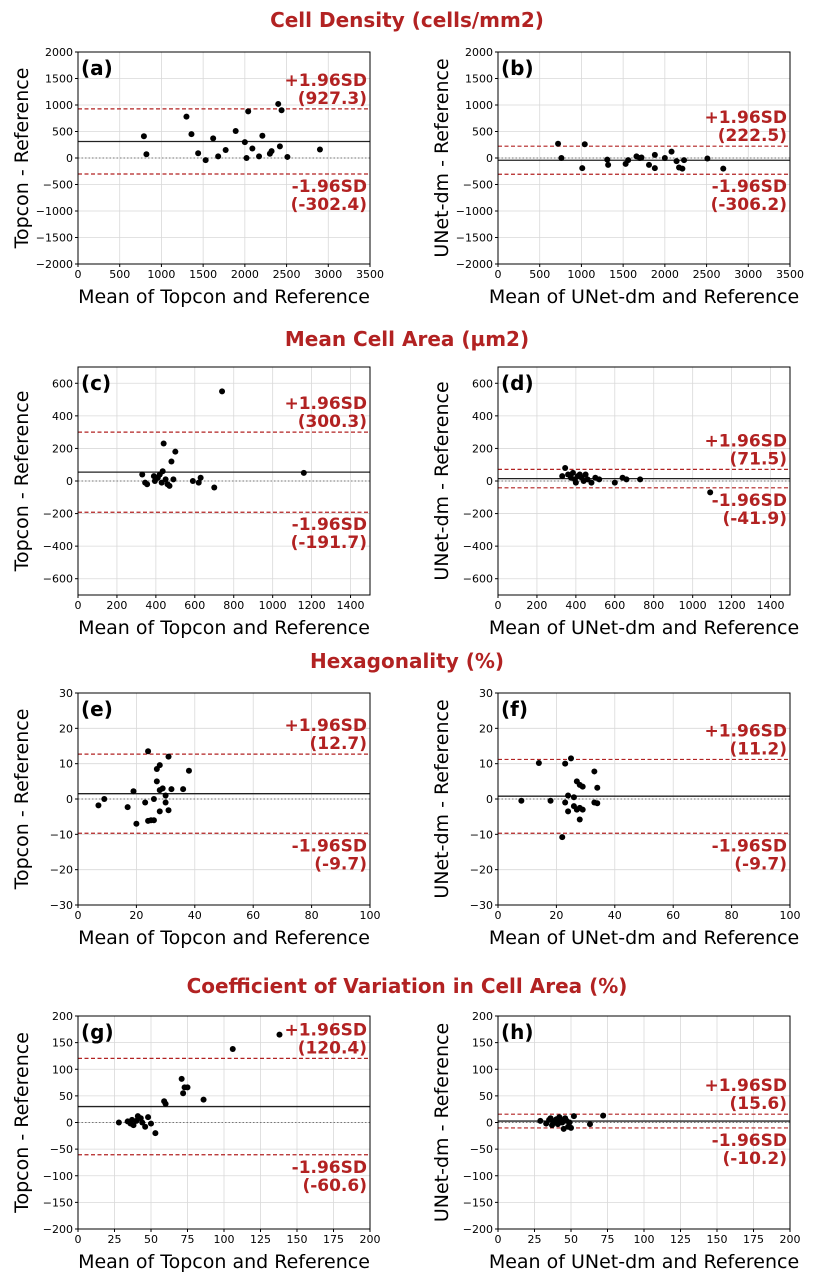 Image resolution: width=815 pixels, height=1273 pixels. Describe the element at coordinates (753, 1239) in the screenshot. I see `x-tick-label: 175` at that location.